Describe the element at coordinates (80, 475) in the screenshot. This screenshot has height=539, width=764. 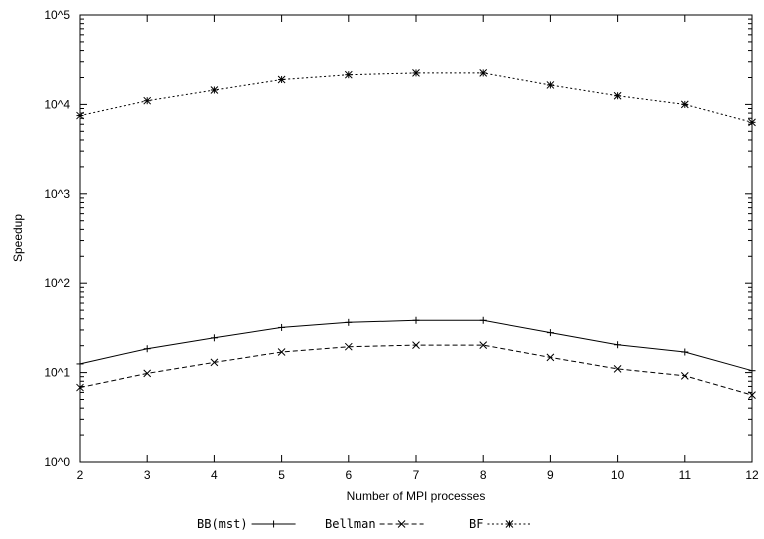
I see `x-tick-label: 2` at that location.